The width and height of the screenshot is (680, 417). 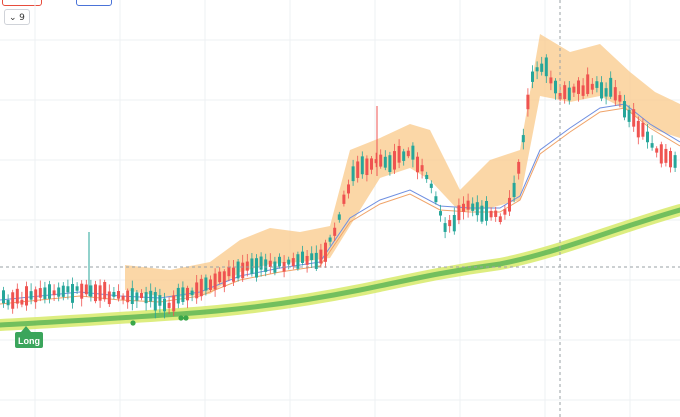 What do you see at coordinates (159, 320) in the screenshot?
I see `signal-dots` at bounding box center [159, 320].